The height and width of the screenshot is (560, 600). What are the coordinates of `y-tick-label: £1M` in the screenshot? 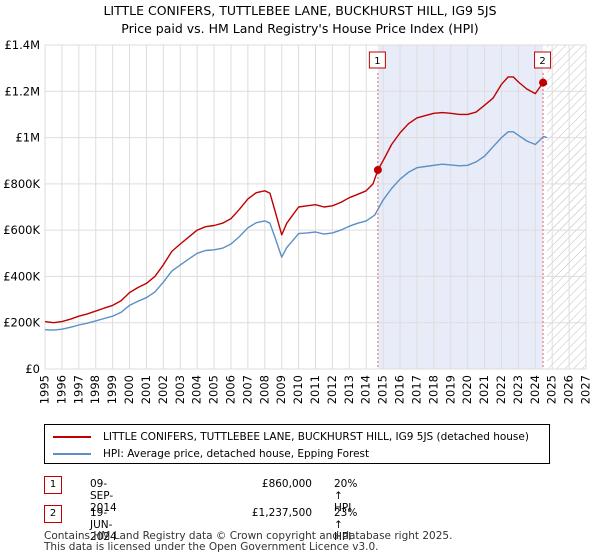 It's located at (27, 138).